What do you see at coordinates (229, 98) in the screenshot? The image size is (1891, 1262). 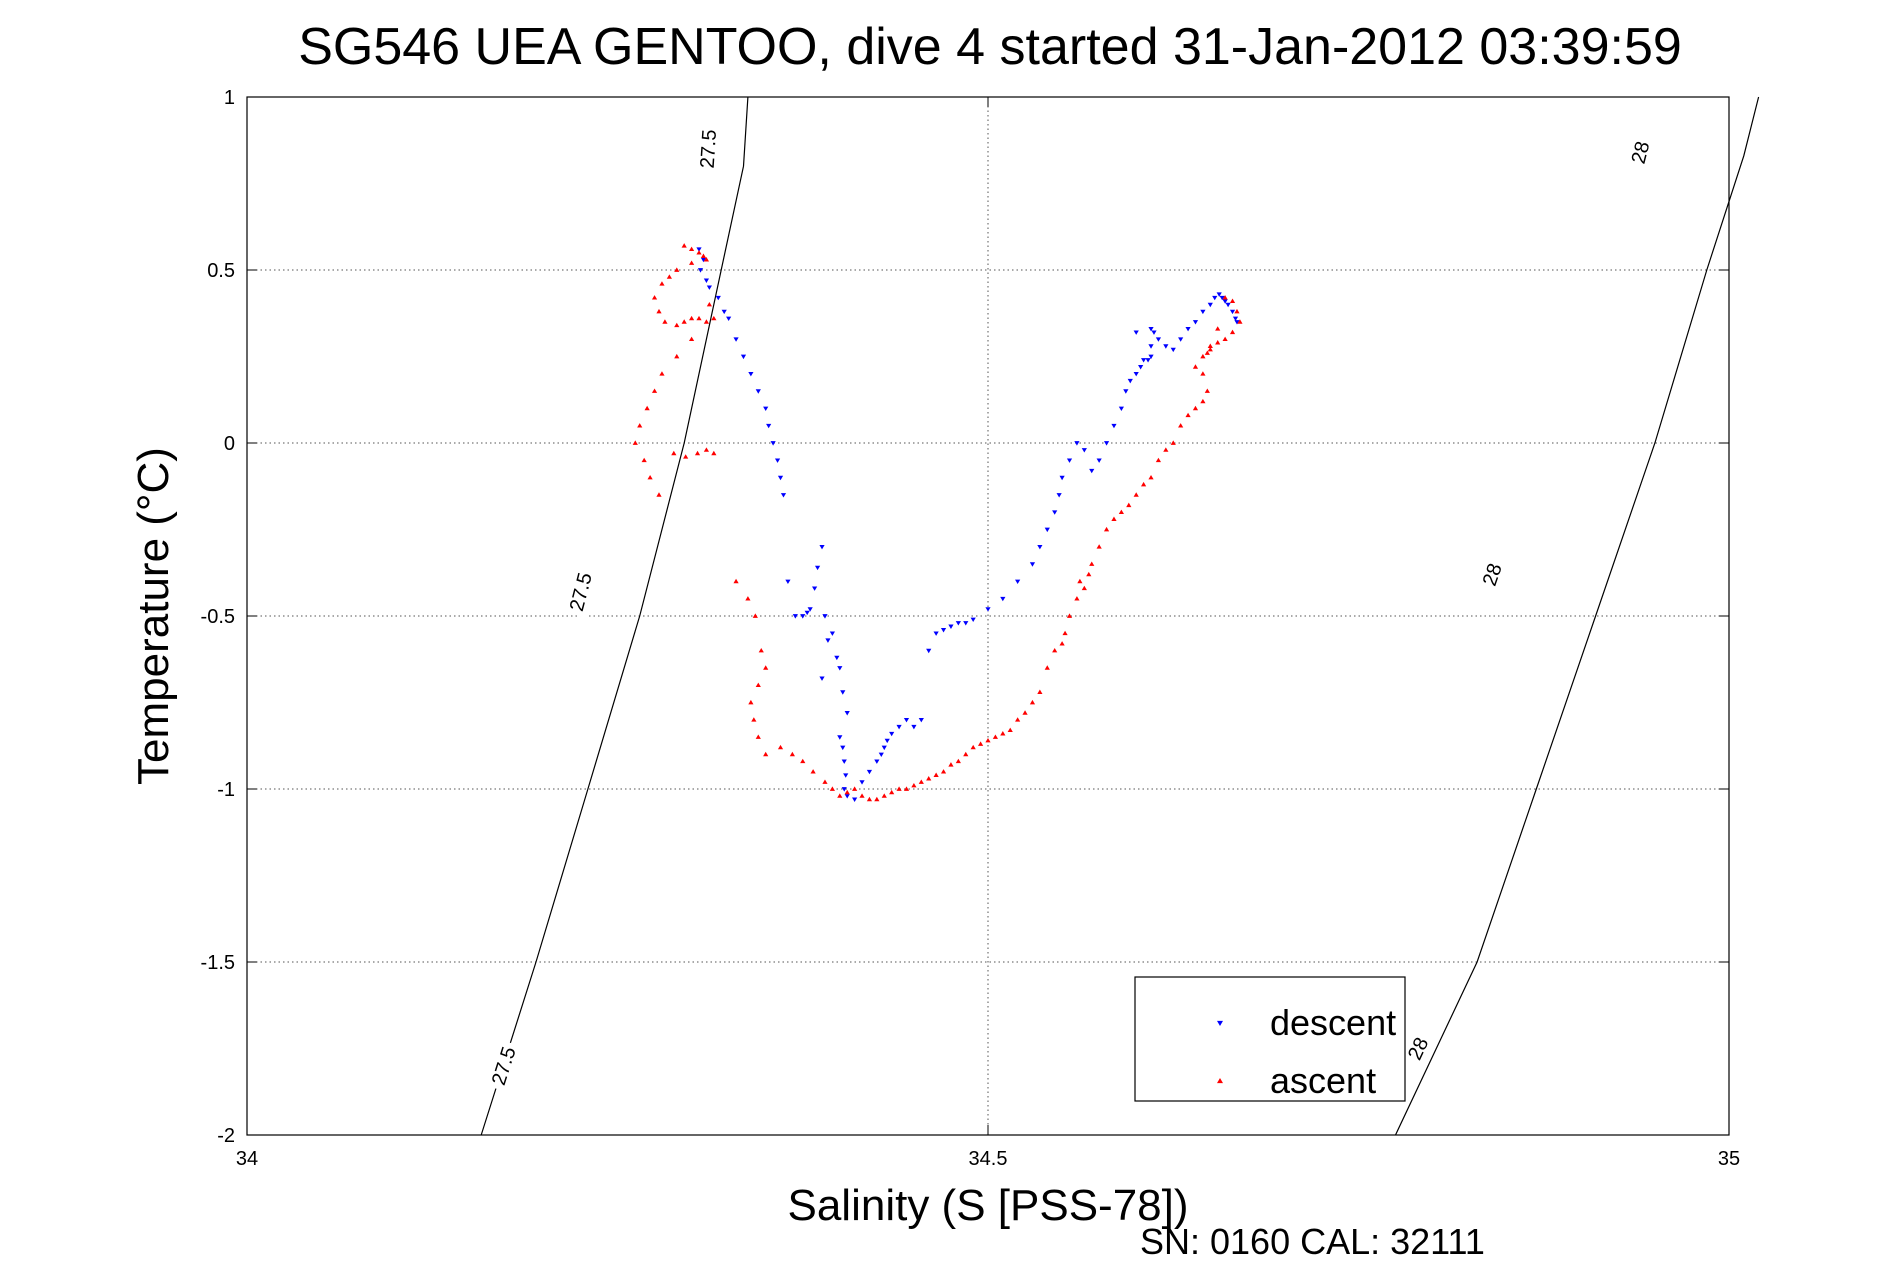 I see `y-tick-label: 1` at bounding box center [229, 98].